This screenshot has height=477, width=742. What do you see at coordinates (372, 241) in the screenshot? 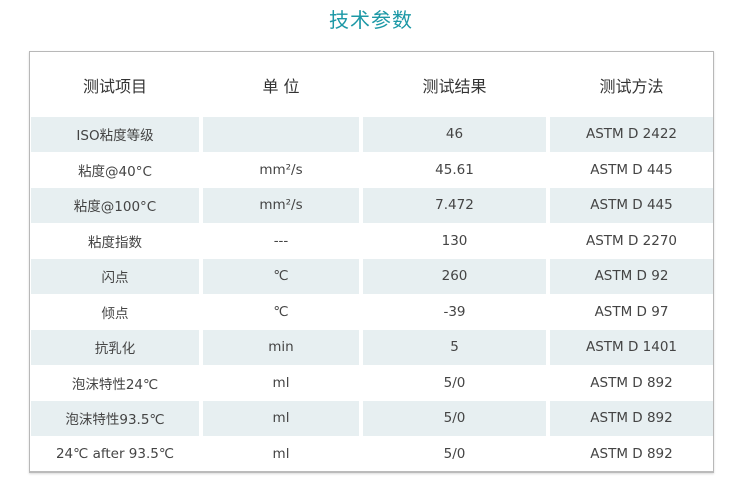
I see `table-row: 粘度指数 --- 130 ASTM D 2270` at bounding box center [372, 241].